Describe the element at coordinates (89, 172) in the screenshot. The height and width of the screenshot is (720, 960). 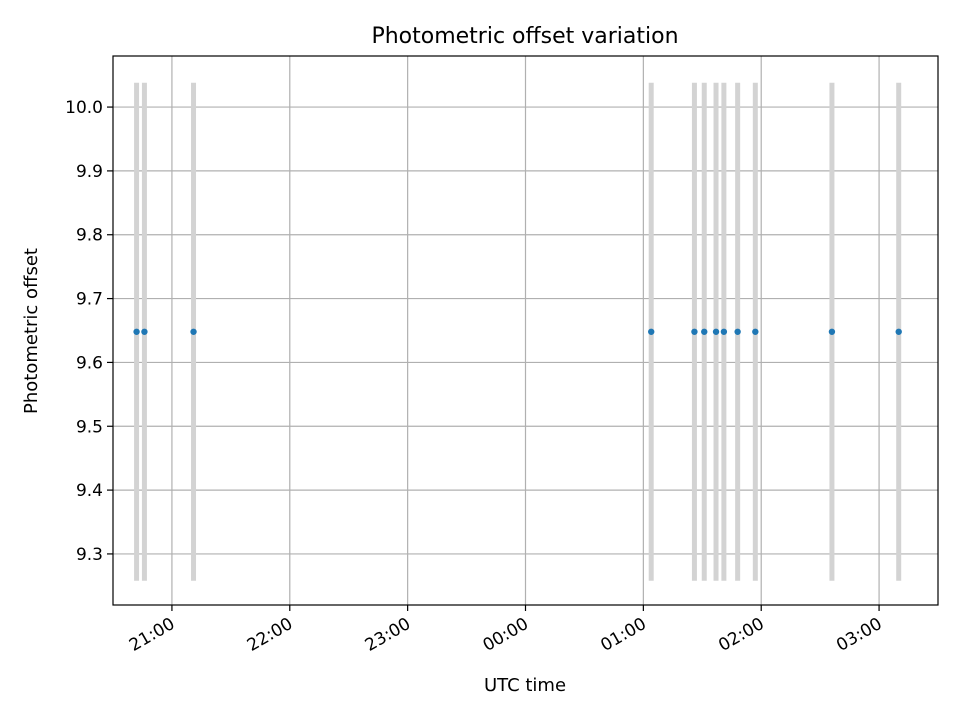
I see `y-tick-label: 9.9` at that location.